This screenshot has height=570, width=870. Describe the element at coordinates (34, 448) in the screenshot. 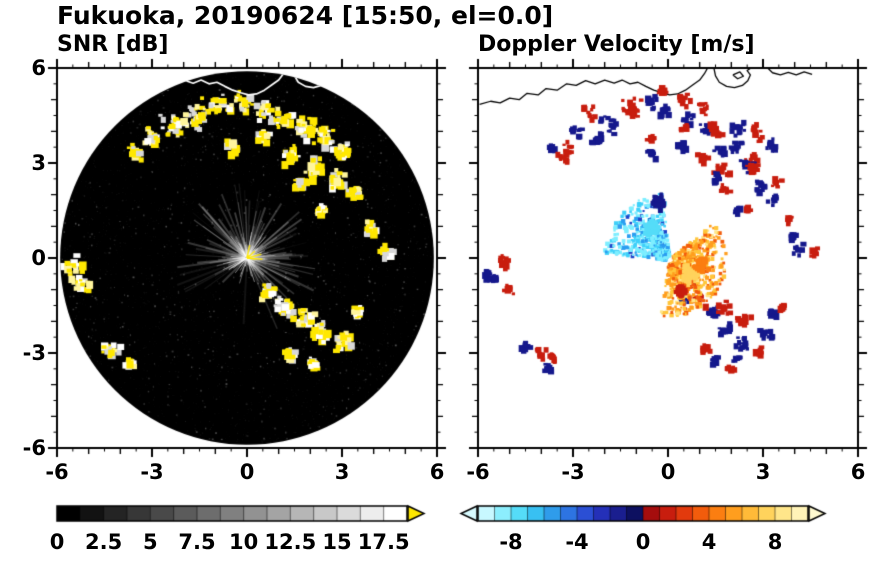

I see `y-tick-label: -6` at that location.